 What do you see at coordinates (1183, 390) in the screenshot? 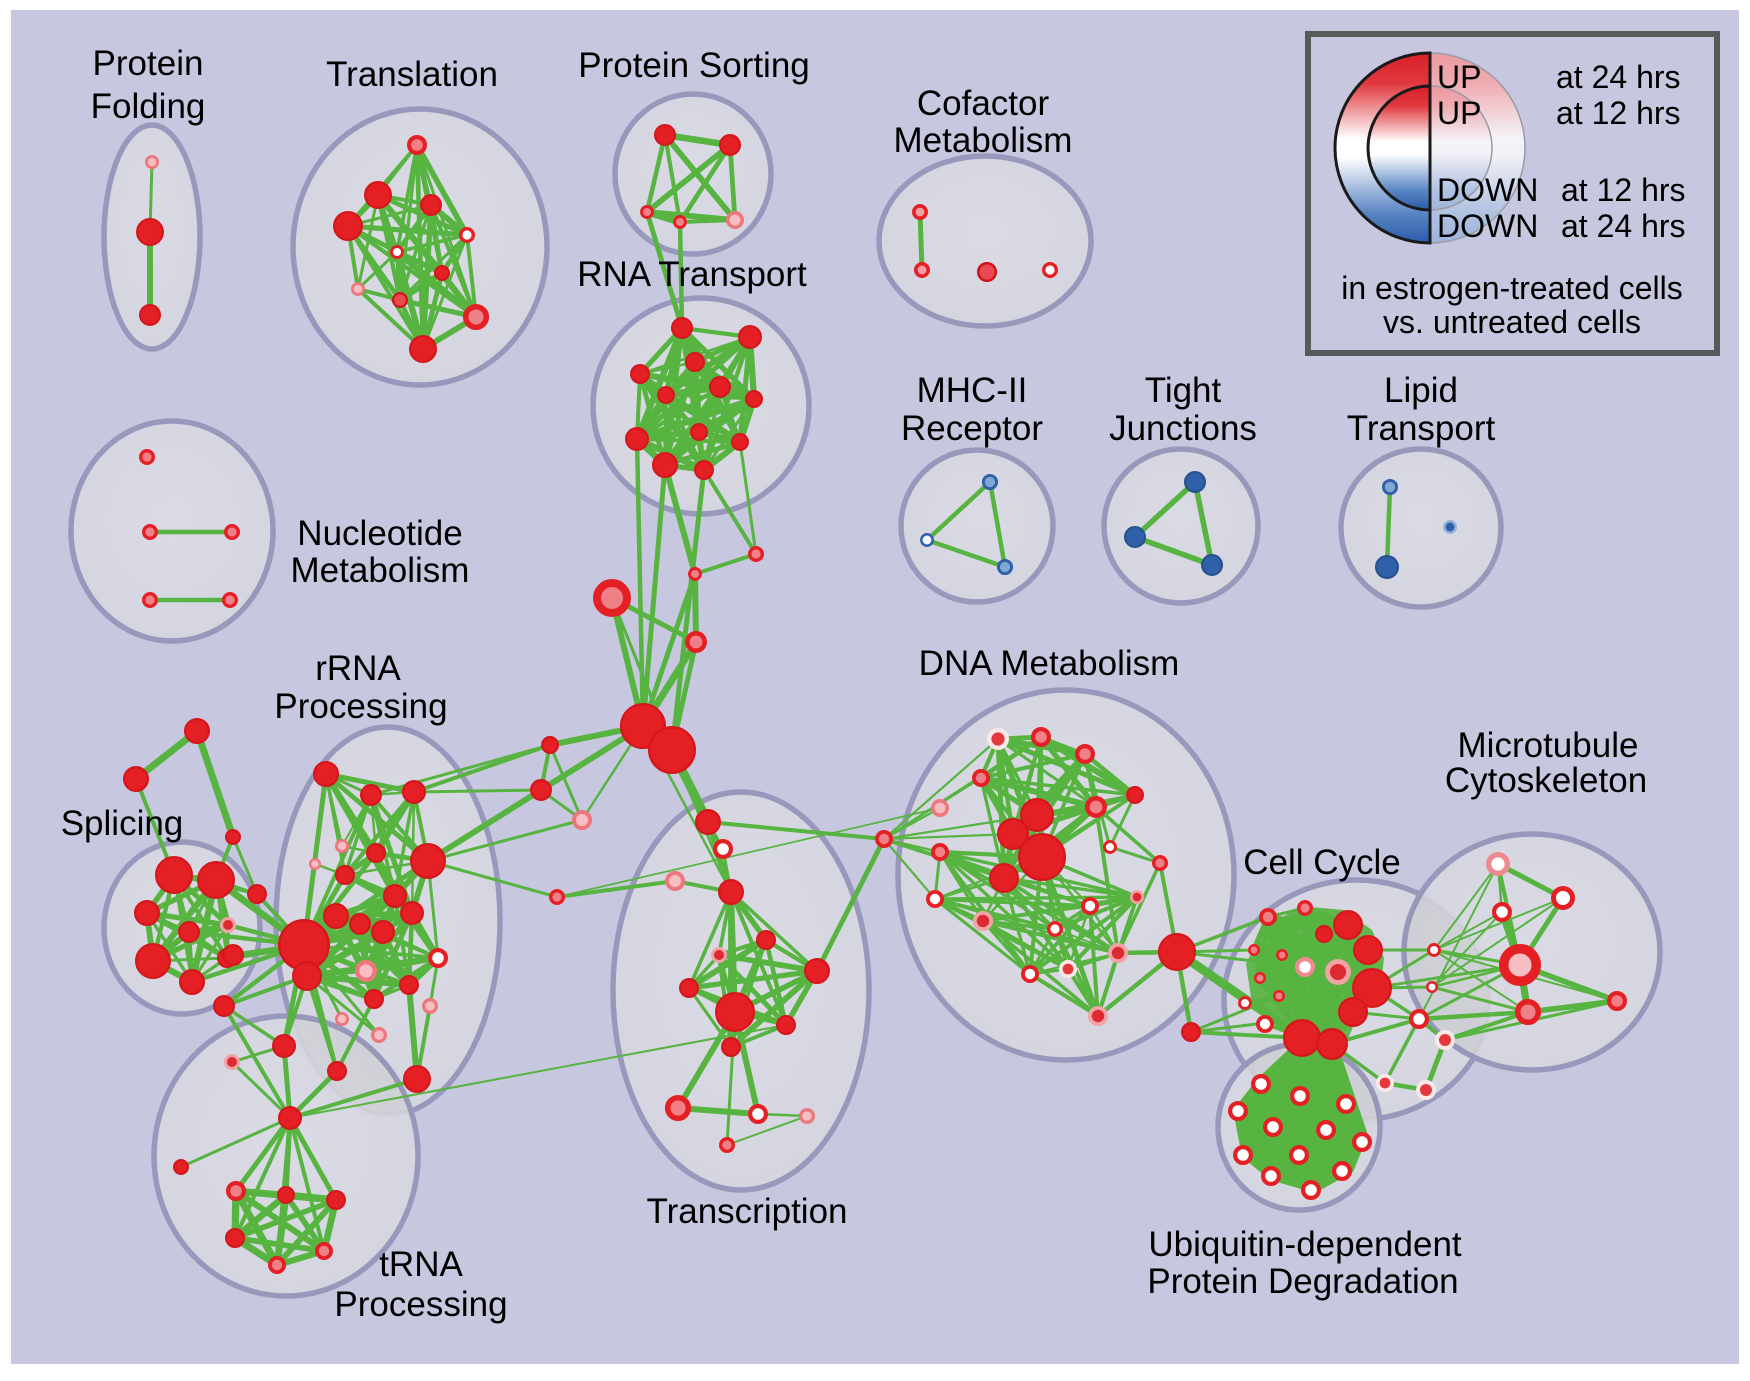
I see `svg-text: Tight` at bounding box center [1183, 390].